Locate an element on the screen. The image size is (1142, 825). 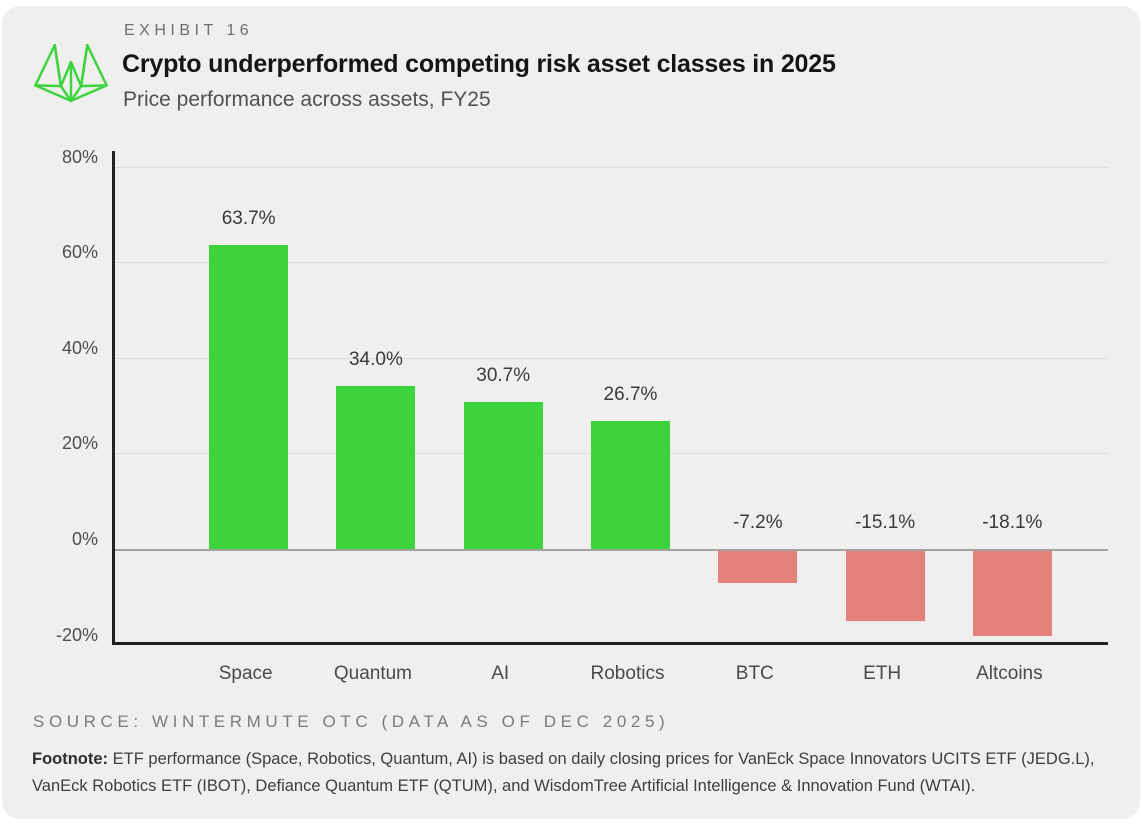
y-tick-label: 60% is located at coordinates (79, 252).